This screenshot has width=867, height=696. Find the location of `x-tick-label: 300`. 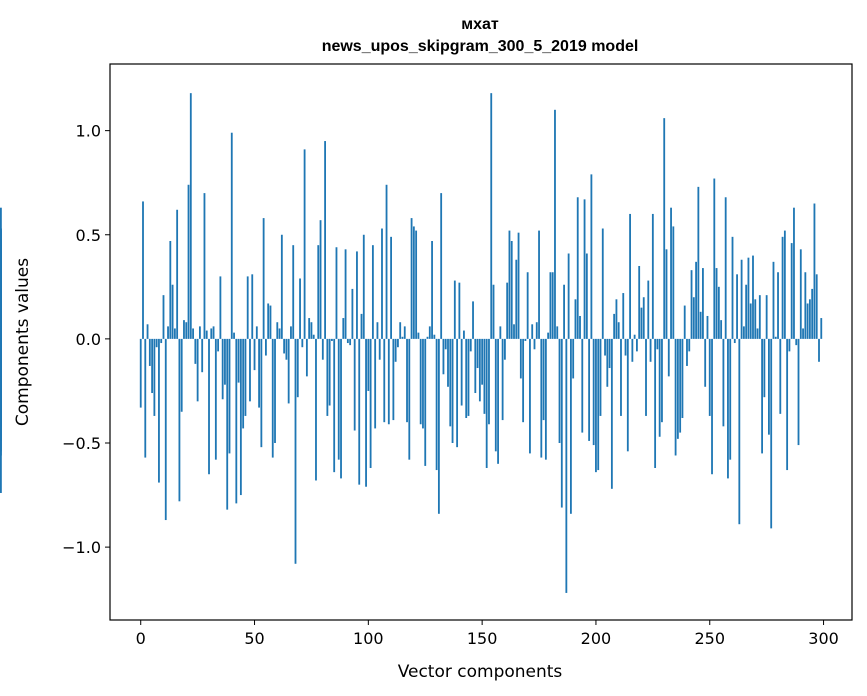

x-tick-label: 300 is located at coordinates (823, 638).